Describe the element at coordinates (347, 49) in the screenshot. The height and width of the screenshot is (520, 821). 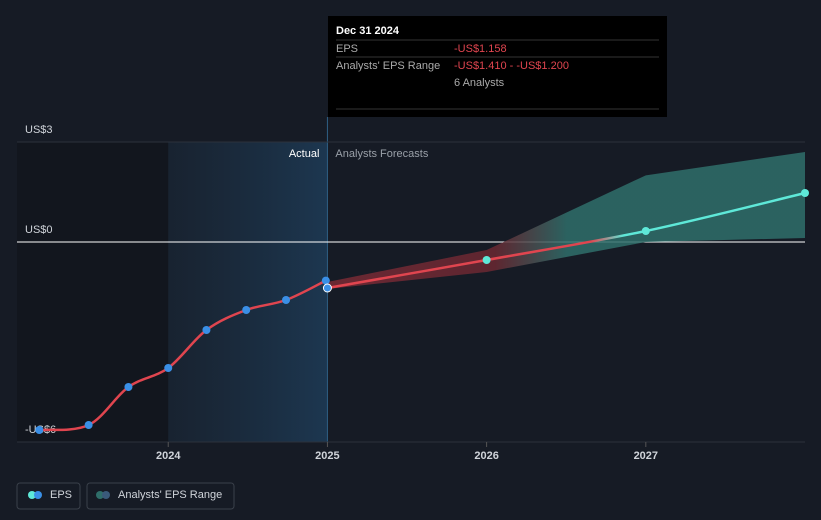
I see `tooltip-label: EPS` at that location.